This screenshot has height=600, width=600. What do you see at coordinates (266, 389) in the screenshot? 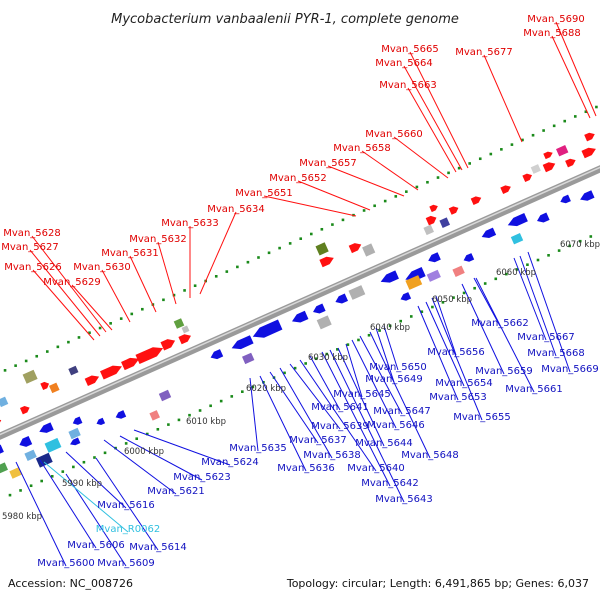
I see `kbp-tick-label: 6020 kbp` at bounding box center [266, 389].